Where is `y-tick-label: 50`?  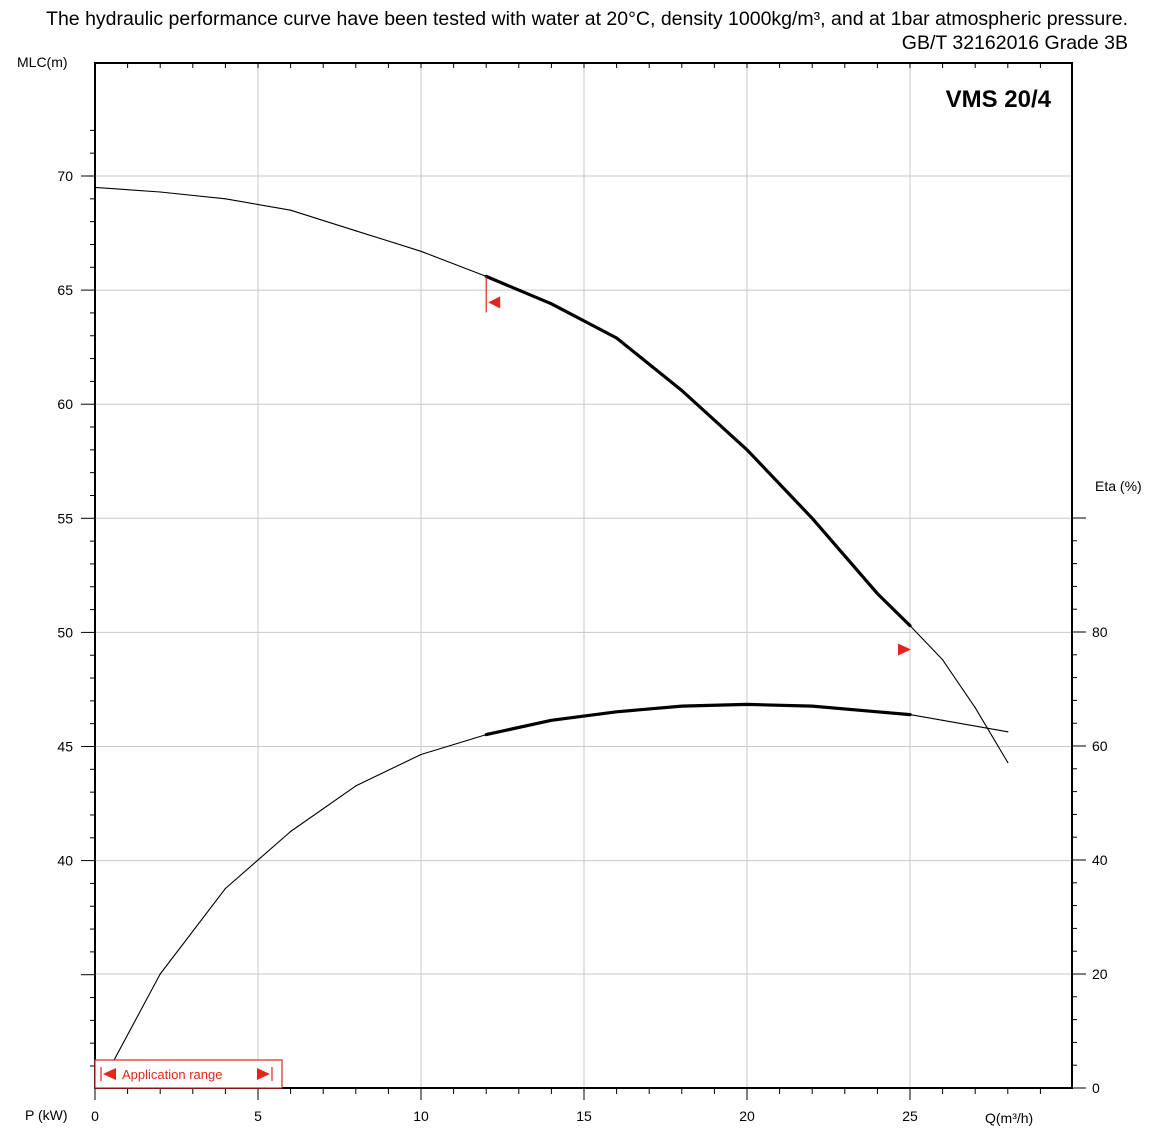 y-tick-label: 50 is located at coordinates (65, 632).